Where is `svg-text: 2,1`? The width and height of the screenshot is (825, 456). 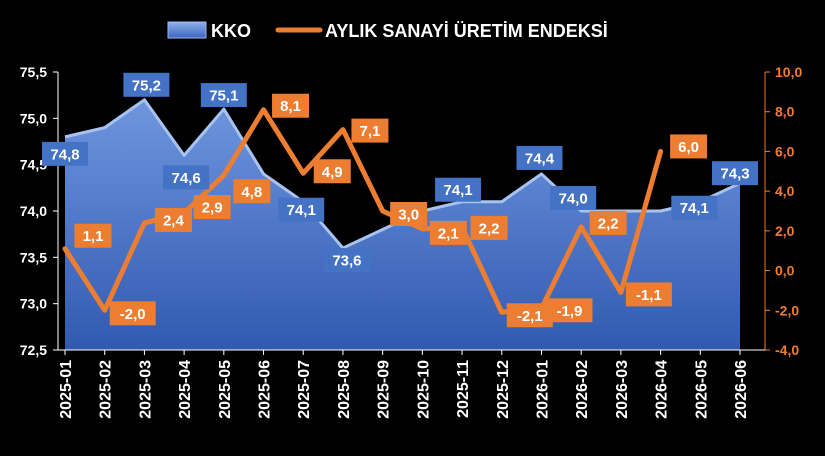
svg-text: 2,1 is located at coordinates (448, 233).